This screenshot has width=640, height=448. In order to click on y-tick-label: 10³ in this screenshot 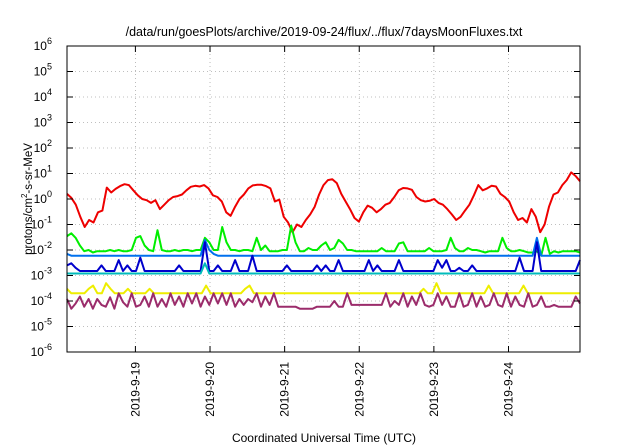, I will do `click(43, 121)`.